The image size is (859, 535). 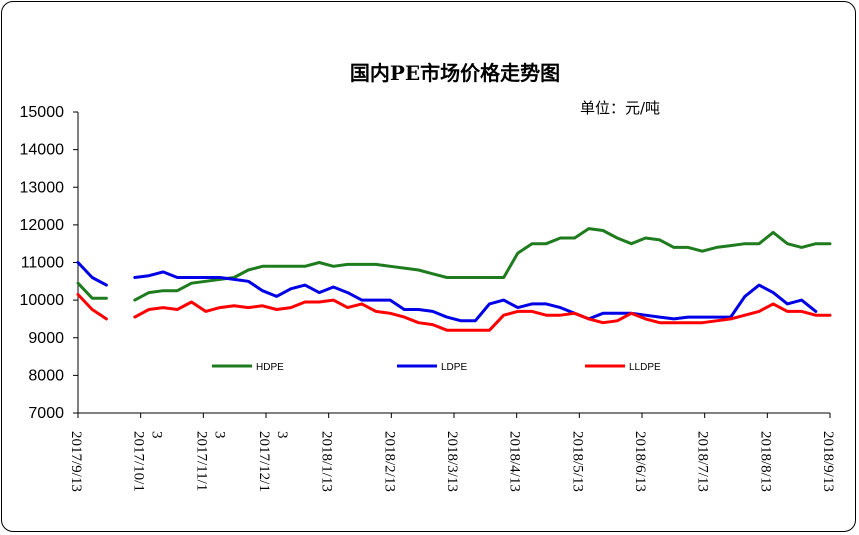 What do you see at coordinates (389, 461) in the screenshot?
I see `x-tick-label: 2018/2/13` at bounding box center [389, 461].